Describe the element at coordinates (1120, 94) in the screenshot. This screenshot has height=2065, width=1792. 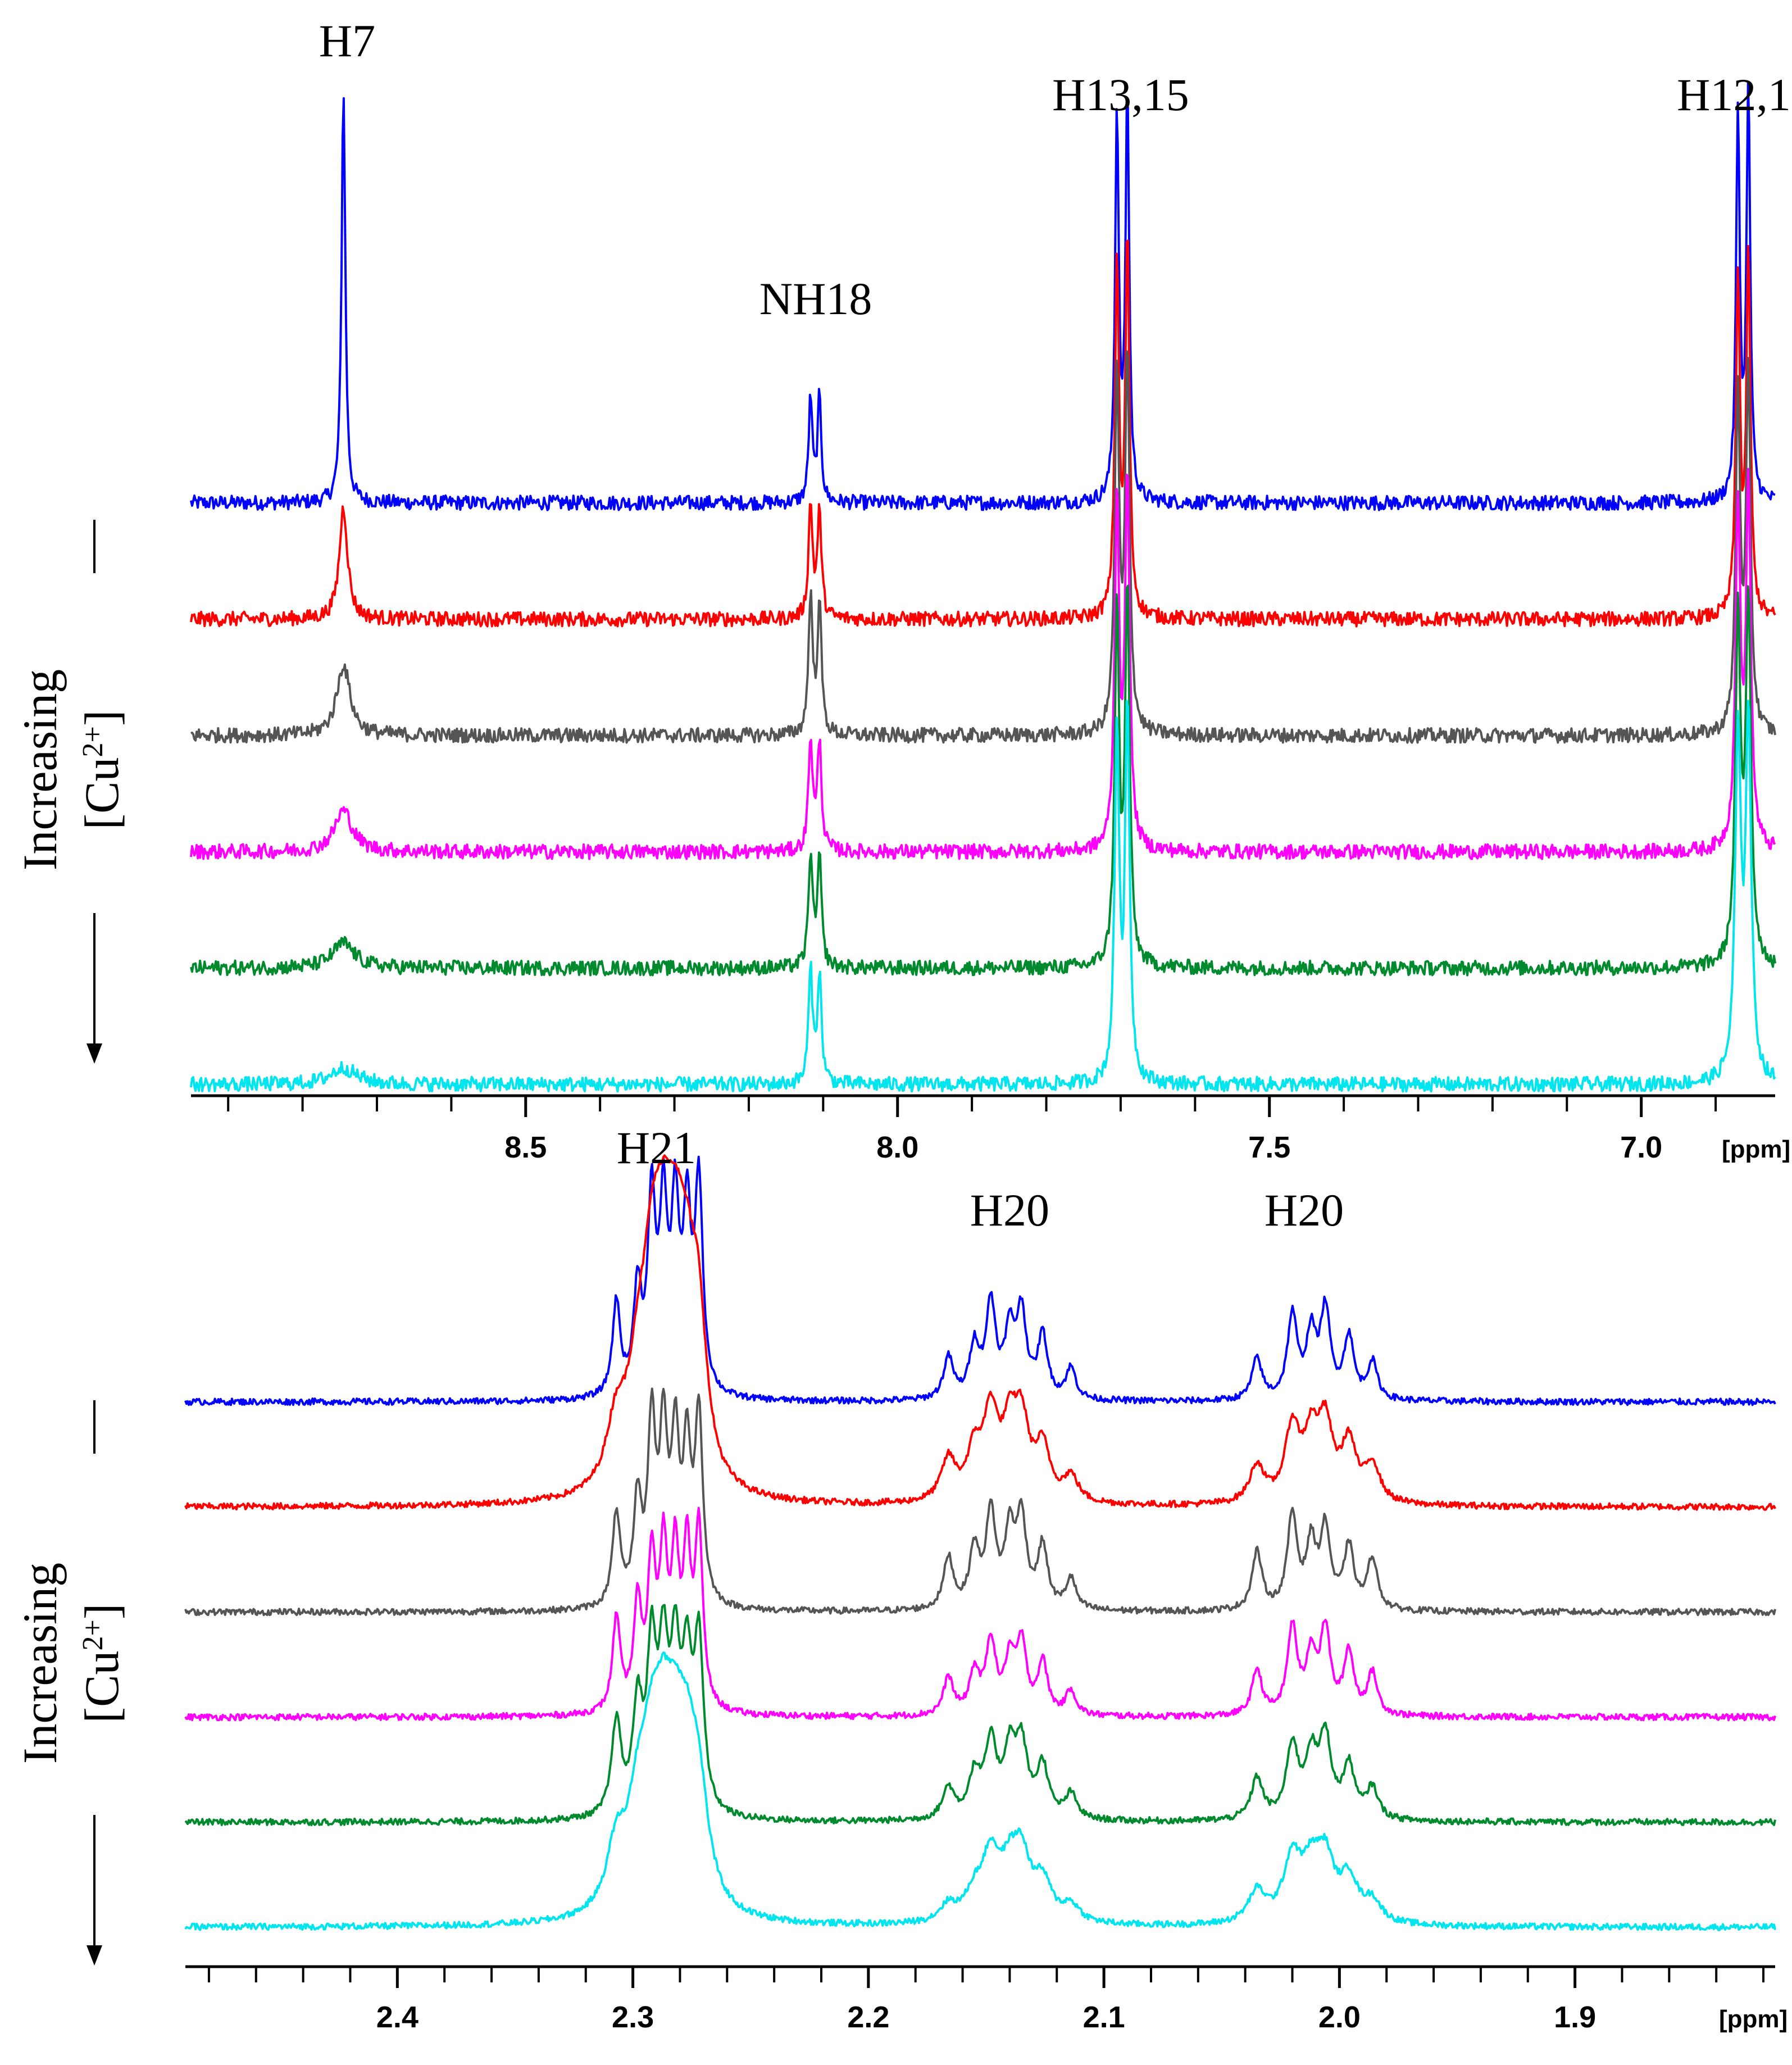
I see `peak-label: H13,15` at that location.